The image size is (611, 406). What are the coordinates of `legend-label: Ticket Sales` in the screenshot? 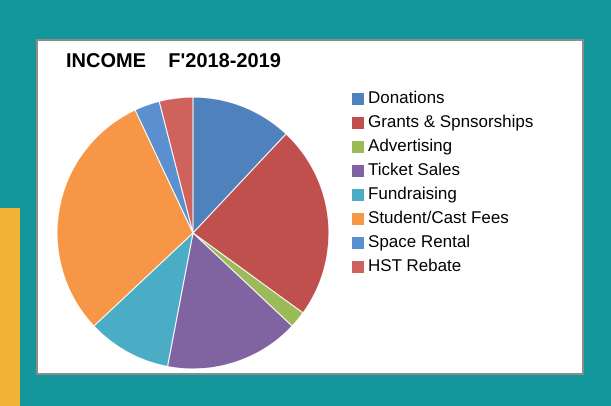 It's located at (414, 169).